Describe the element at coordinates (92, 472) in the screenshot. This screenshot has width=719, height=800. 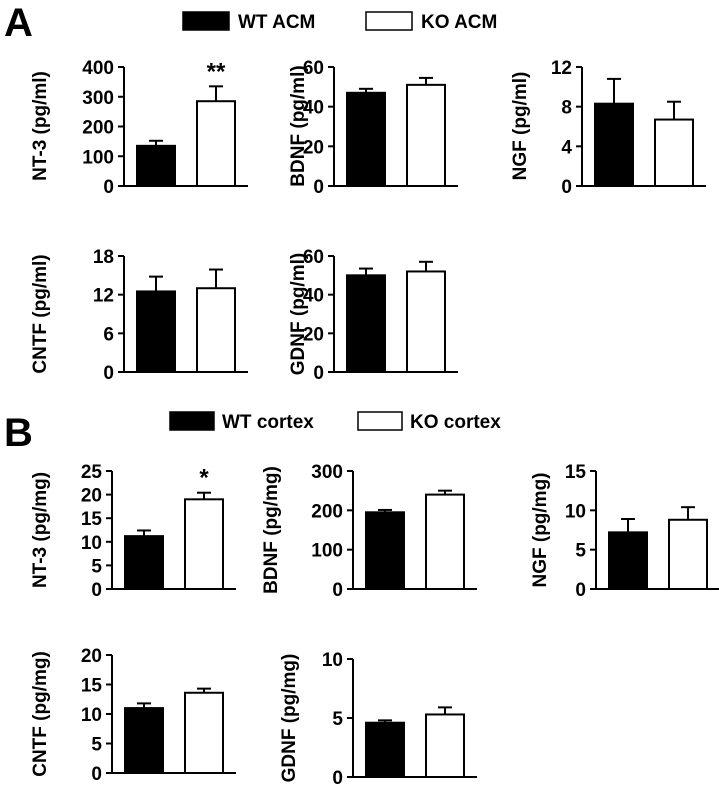
I see `y-tick-label: 25` at that location.